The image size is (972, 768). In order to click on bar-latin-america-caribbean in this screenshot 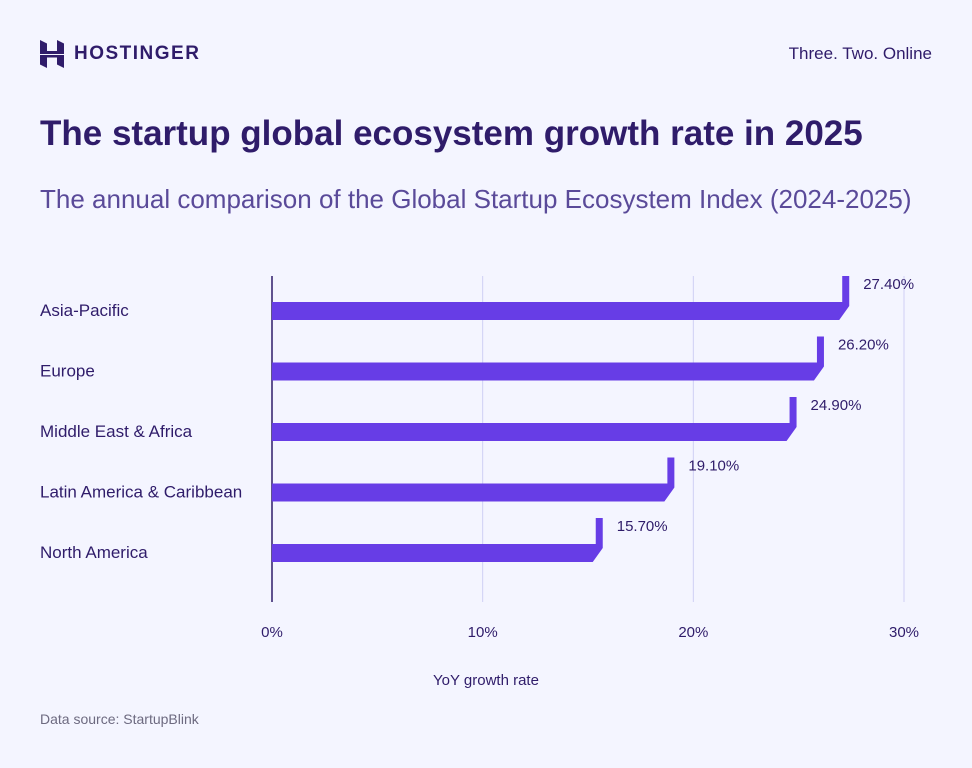, I will do `click(473, 479)`.